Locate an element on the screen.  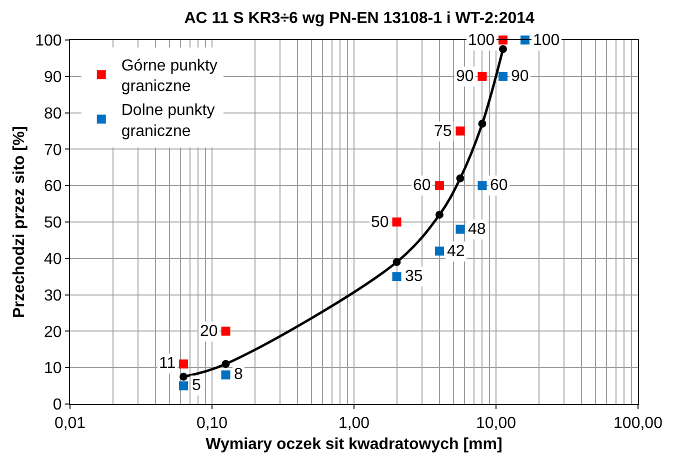
data-label: 5 is located at coordinates (196, 385).